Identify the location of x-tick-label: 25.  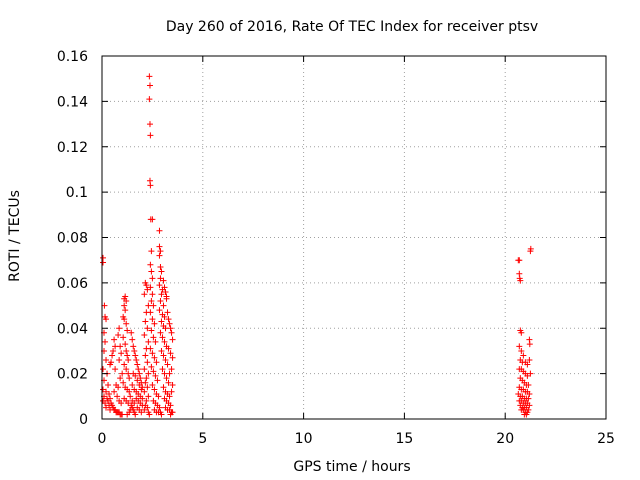
(606, 439).